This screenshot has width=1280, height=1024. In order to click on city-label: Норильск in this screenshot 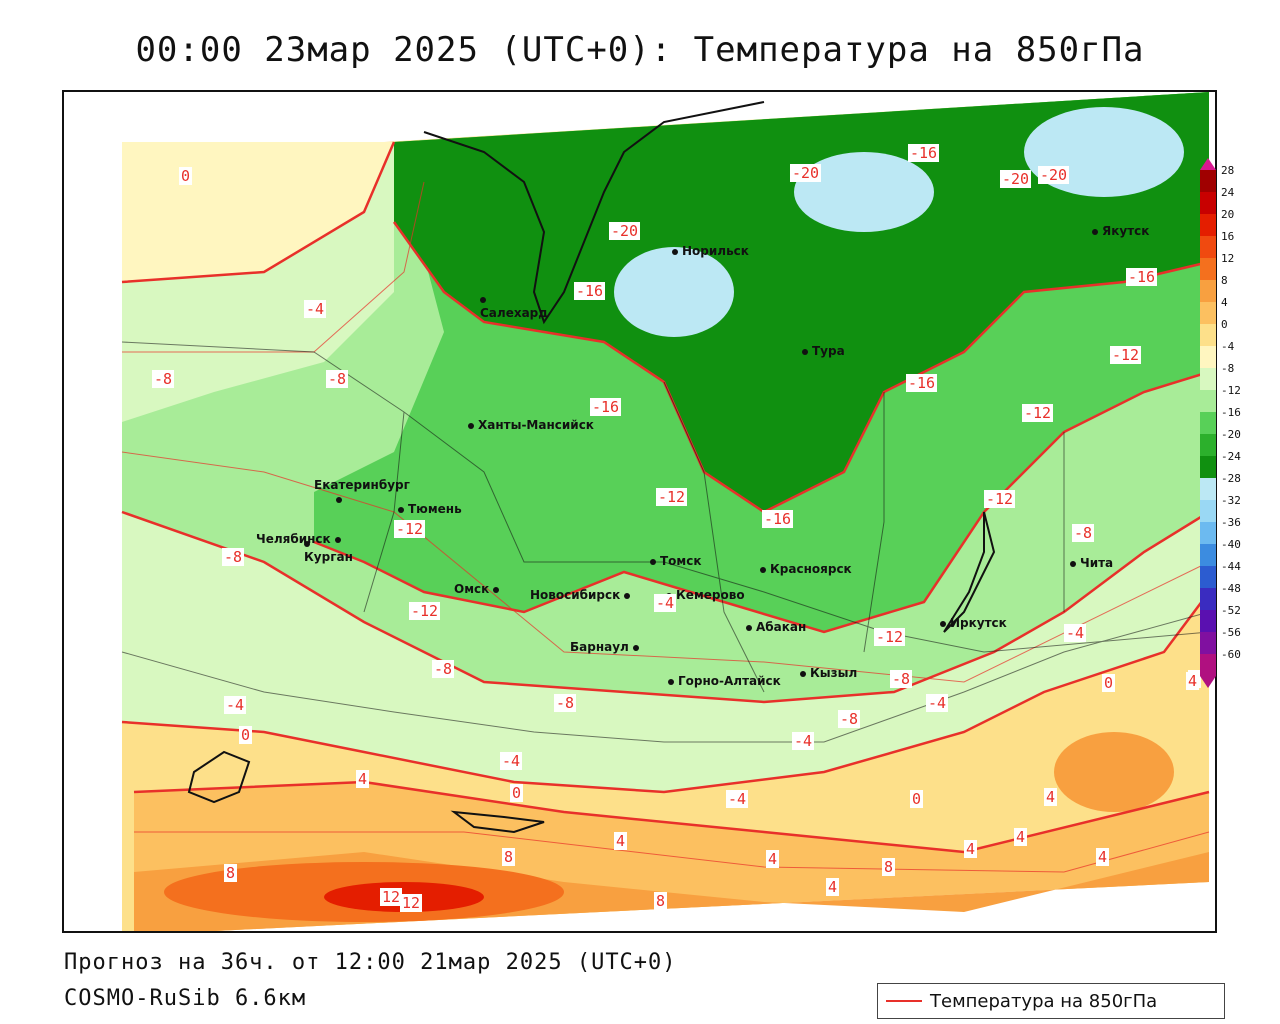, I will do `click(715, 251)`.